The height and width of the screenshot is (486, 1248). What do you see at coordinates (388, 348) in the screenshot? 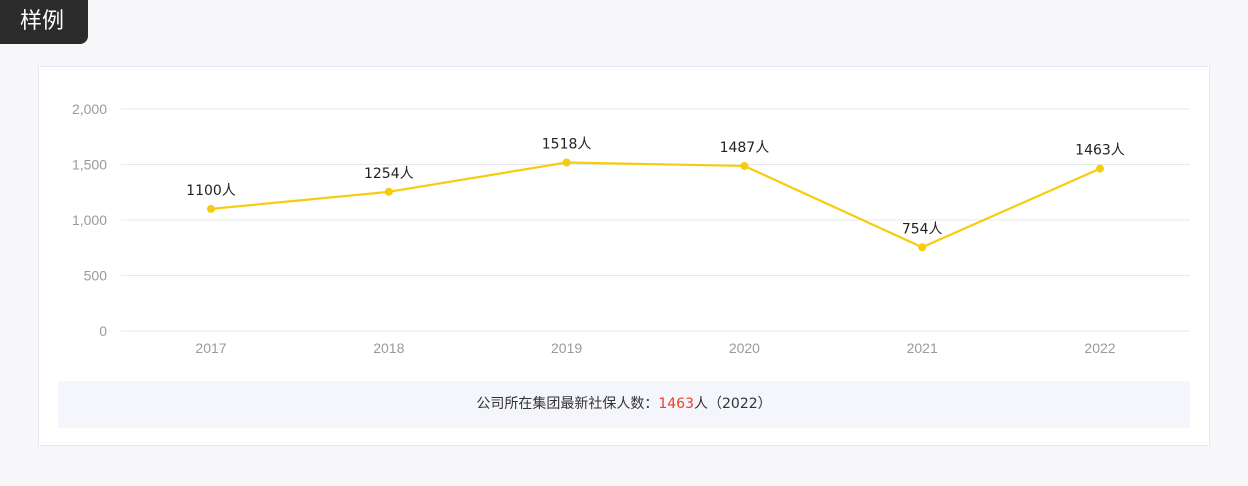
I see `x-tick-label: 2018` at bounding box center [388, 348].